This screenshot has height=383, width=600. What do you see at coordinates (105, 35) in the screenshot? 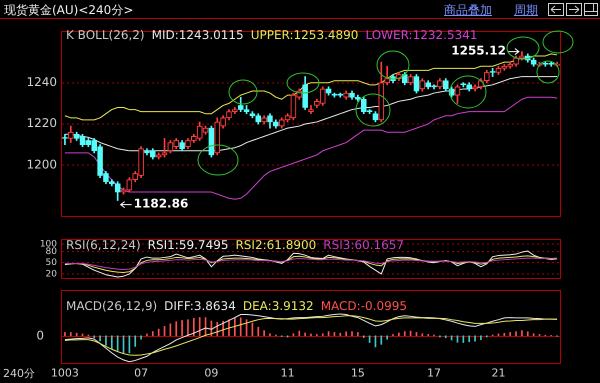
I see `legend-title: K BOLL(26,2)` at bounding box center [105, 35].